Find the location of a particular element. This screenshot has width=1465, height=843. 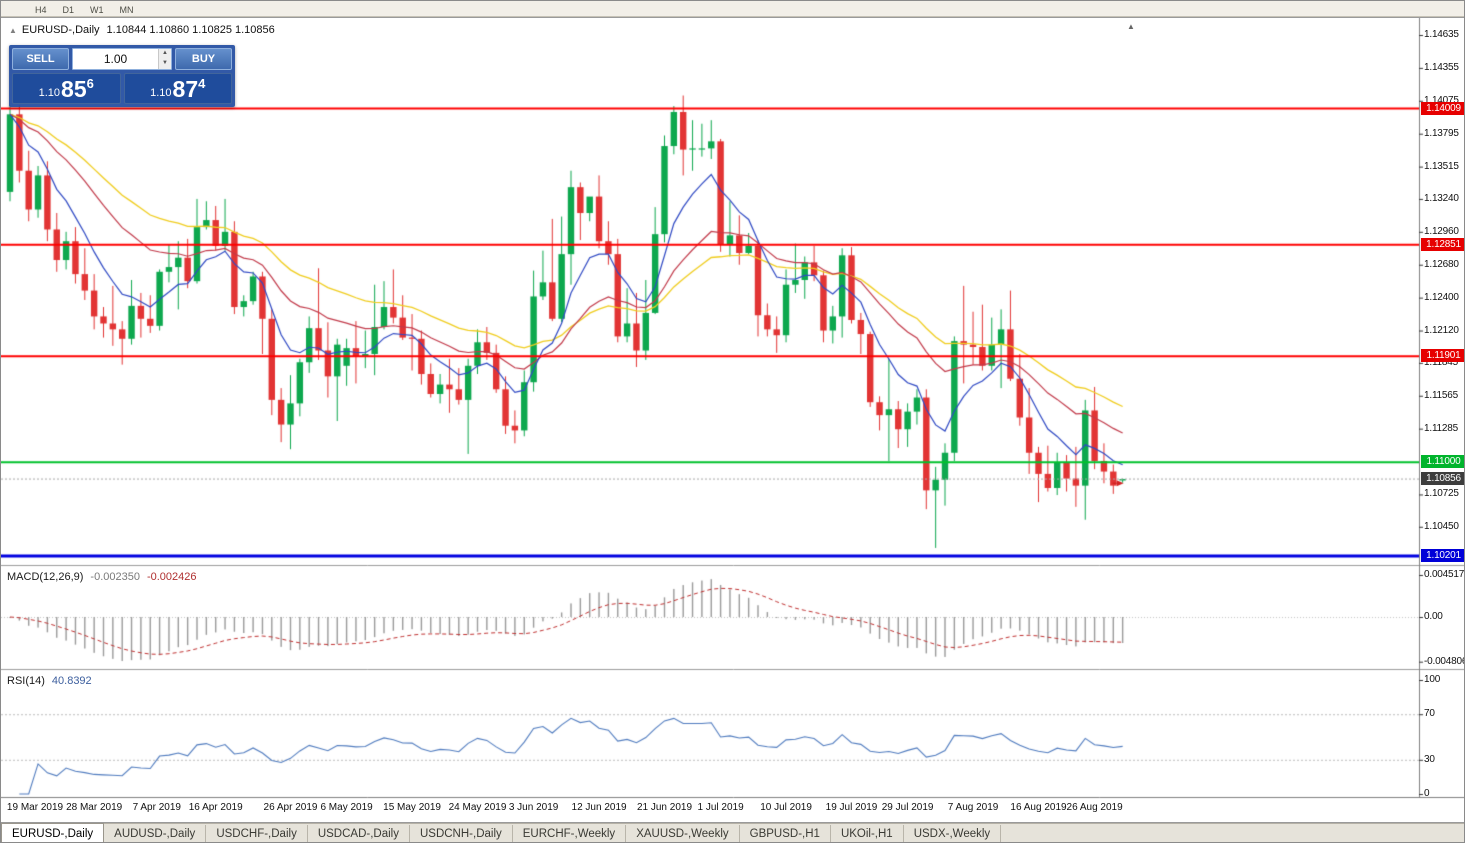

chart-shift-marker-icon: ▲ is located at coordinates (1131, 26).